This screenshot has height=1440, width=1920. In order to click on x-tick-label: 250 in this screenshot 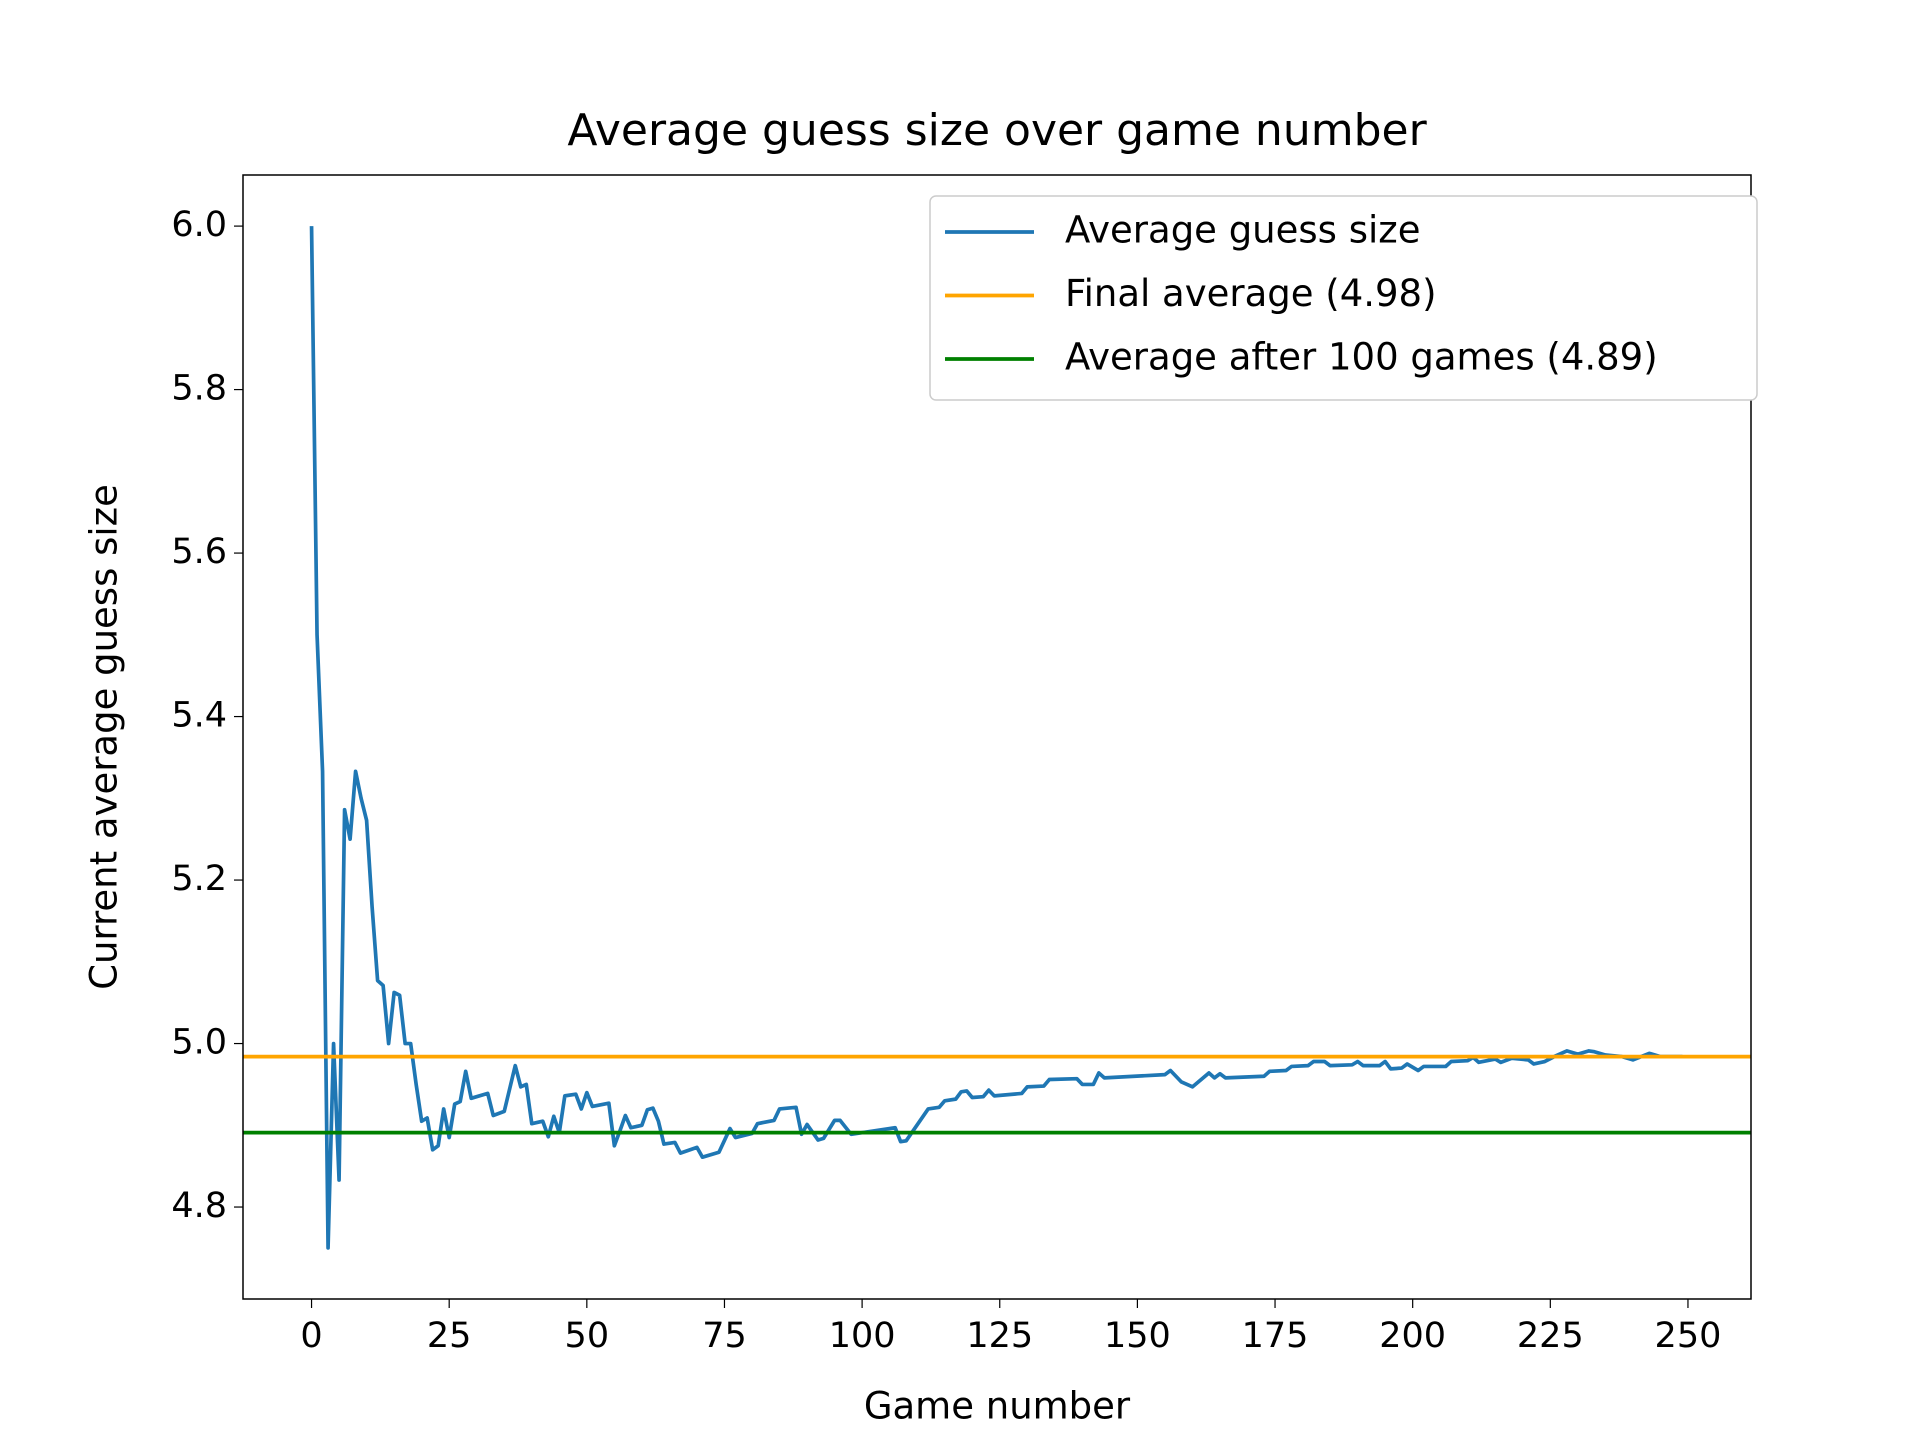, I will do `click(1688, 1336)`.